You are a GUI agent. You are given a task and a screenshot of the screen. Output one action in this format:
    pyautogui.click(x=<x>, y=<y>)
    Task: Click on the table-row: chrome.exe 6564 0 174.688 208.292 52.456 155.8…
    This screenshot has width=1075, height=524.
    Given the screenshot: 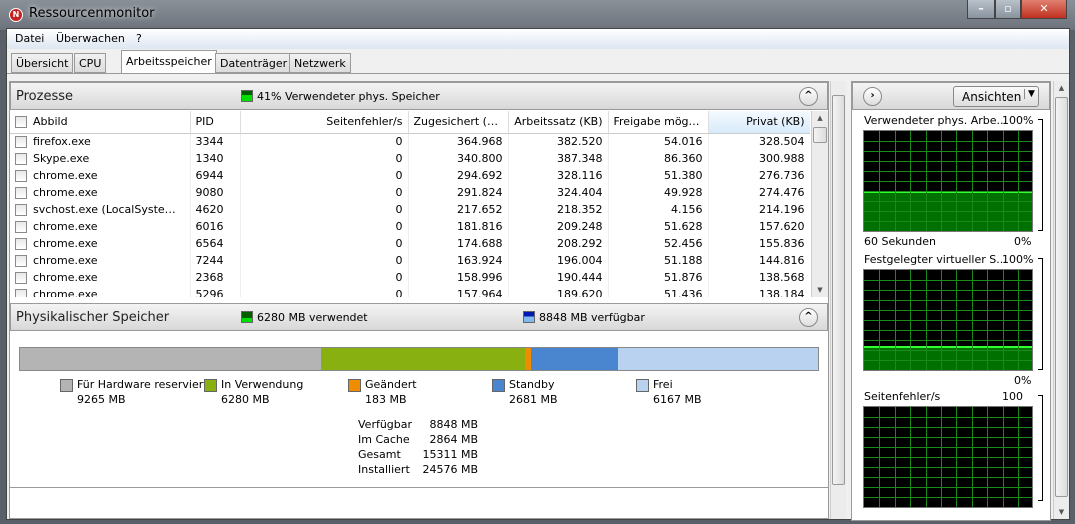 What is the action you would take?
    pyautogui.click(x=410, y=243)
    